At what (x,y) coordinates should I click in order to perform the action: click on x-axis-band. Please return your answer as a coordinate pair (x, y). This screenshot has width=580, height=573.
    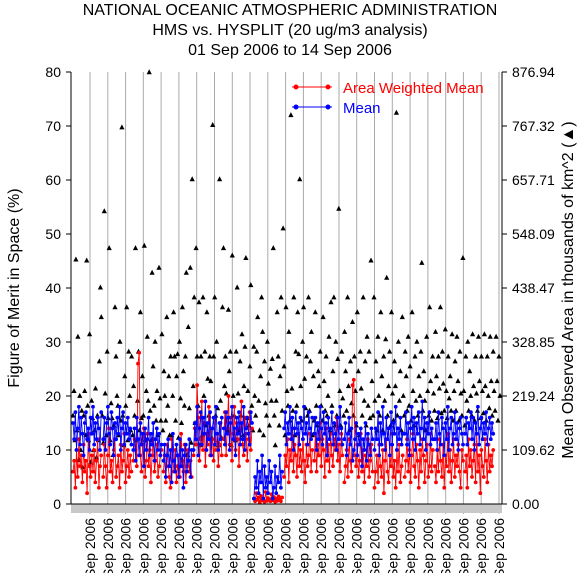
    Looking at the image, I should click on (286, 508).